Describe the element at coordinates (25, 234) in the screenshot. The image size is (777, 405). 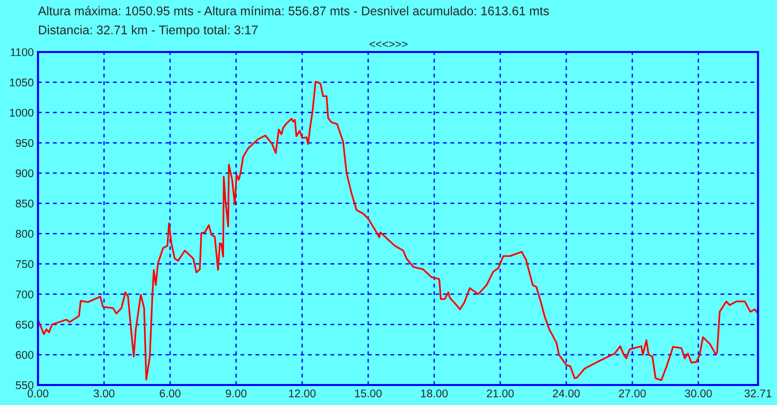
I see `y-tick-label: 800` at that location.